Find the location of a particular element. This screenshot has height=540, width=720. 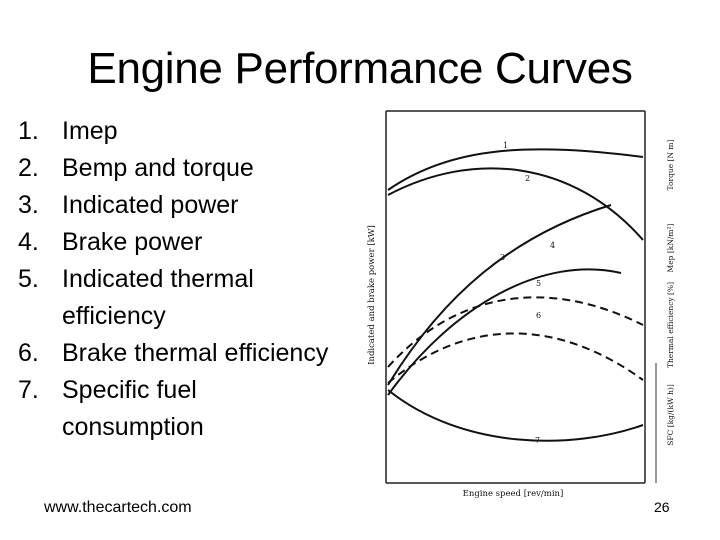

list-item: 6. Brake thermal efficiency is located at coordinates (178, 353).